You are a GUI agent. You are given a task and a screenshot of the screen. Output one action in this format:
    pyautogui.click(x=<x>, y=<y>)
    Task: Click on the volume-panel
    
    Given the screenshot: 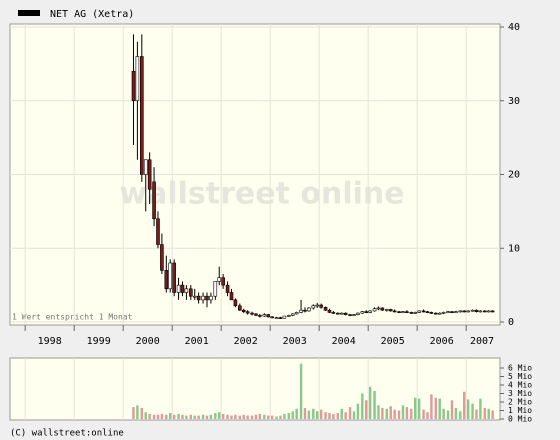 What is the action you would take?
    pyautogui.click(x=255, y=389)
    